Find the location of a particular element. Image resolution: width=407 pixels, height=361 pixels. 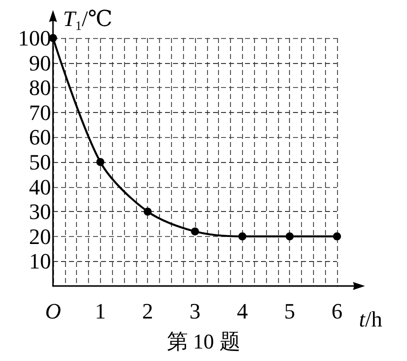

x-axis-title: t/h is located at coordinates (370, 319).